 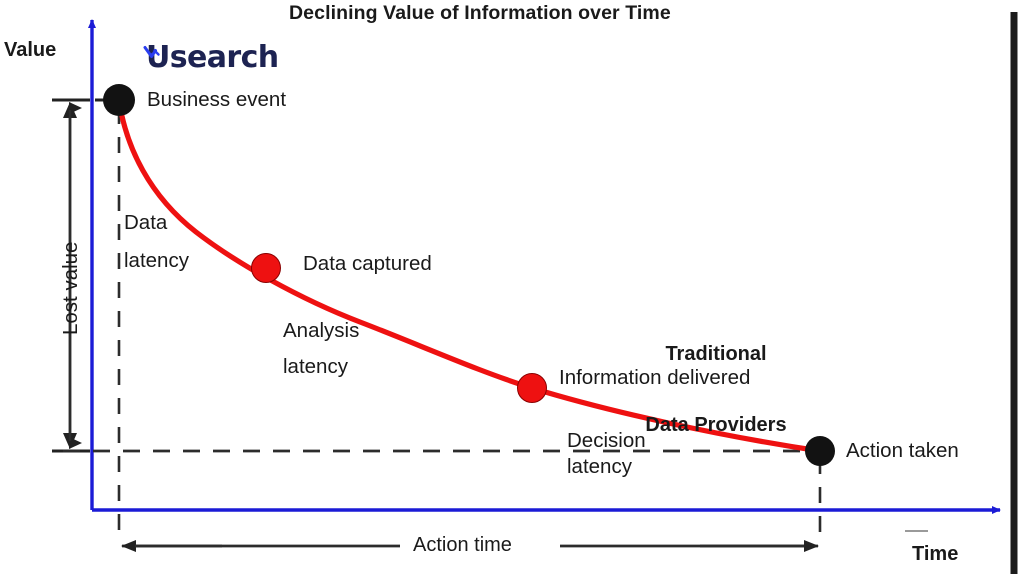 I want to click on decision-latency-label-line2: latency, so click(x=599, y=466).